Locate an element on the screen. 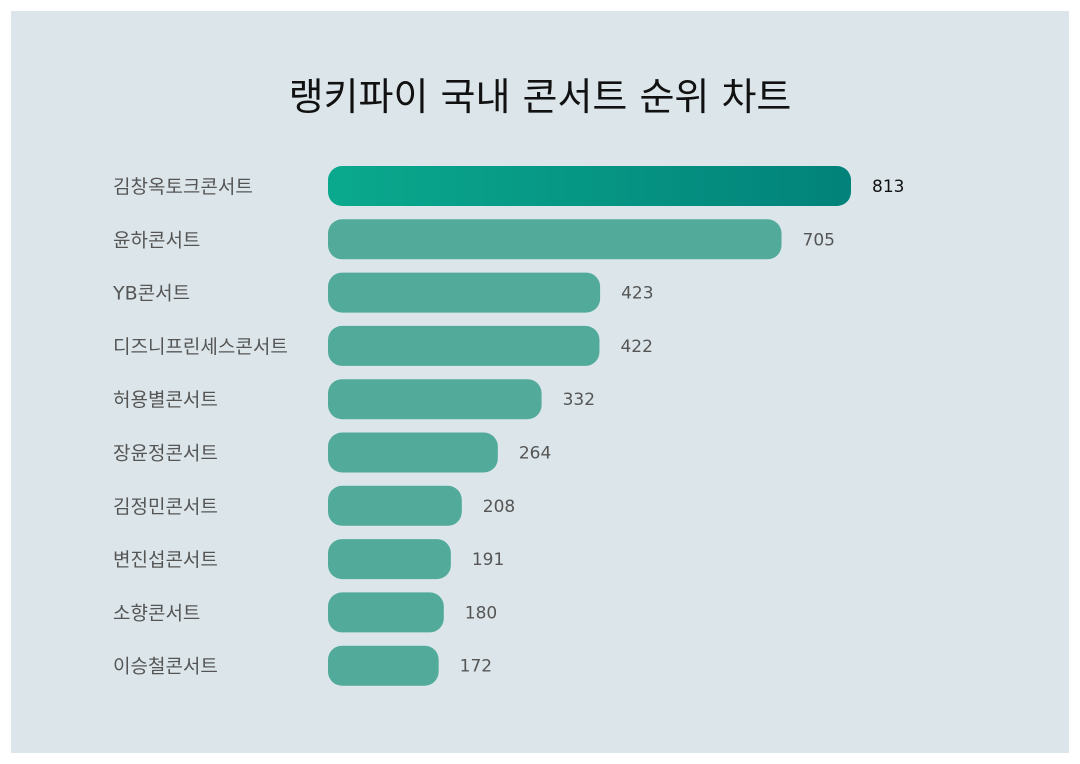 This screenshot has width=1080, height=764. value-label: 208 is located at coordinates (499, 507).